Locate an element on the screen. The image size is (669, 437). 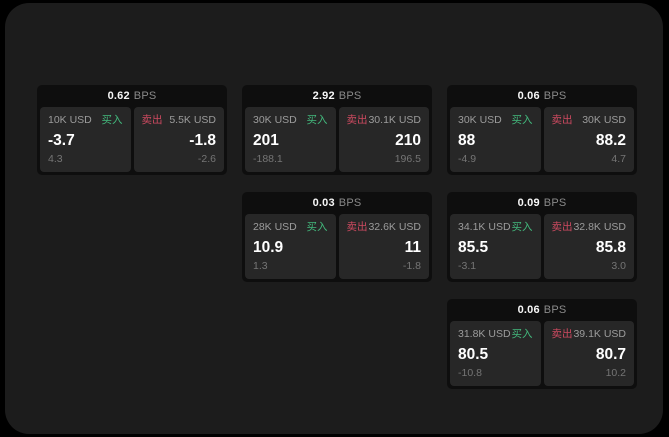
buy-delta: -4.9 is located at coordinates (467, 159).